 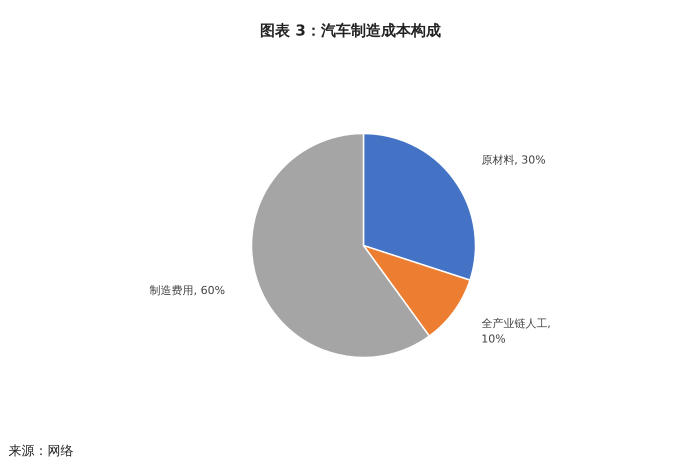 What do you see at coordinates (516, 331) in the screenshot?
I see `slice-label: 全产业链人工, 10%` at bounding box center [516, 331].